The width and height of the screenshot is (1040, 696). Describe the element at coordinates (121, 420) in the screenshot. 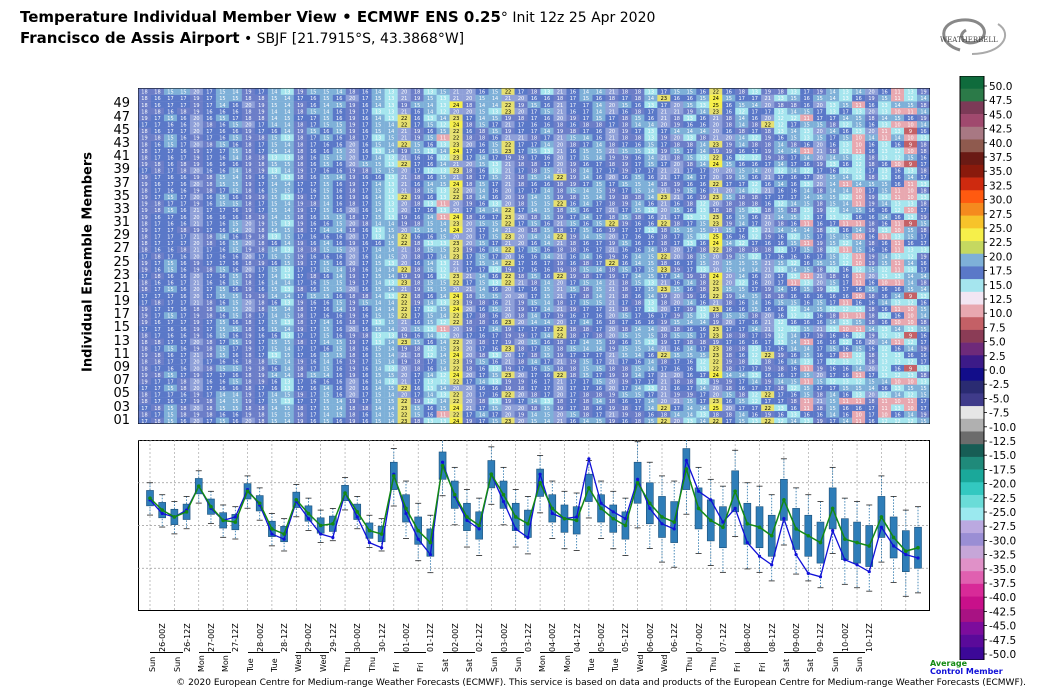

I see `member-label: 01` at that location.